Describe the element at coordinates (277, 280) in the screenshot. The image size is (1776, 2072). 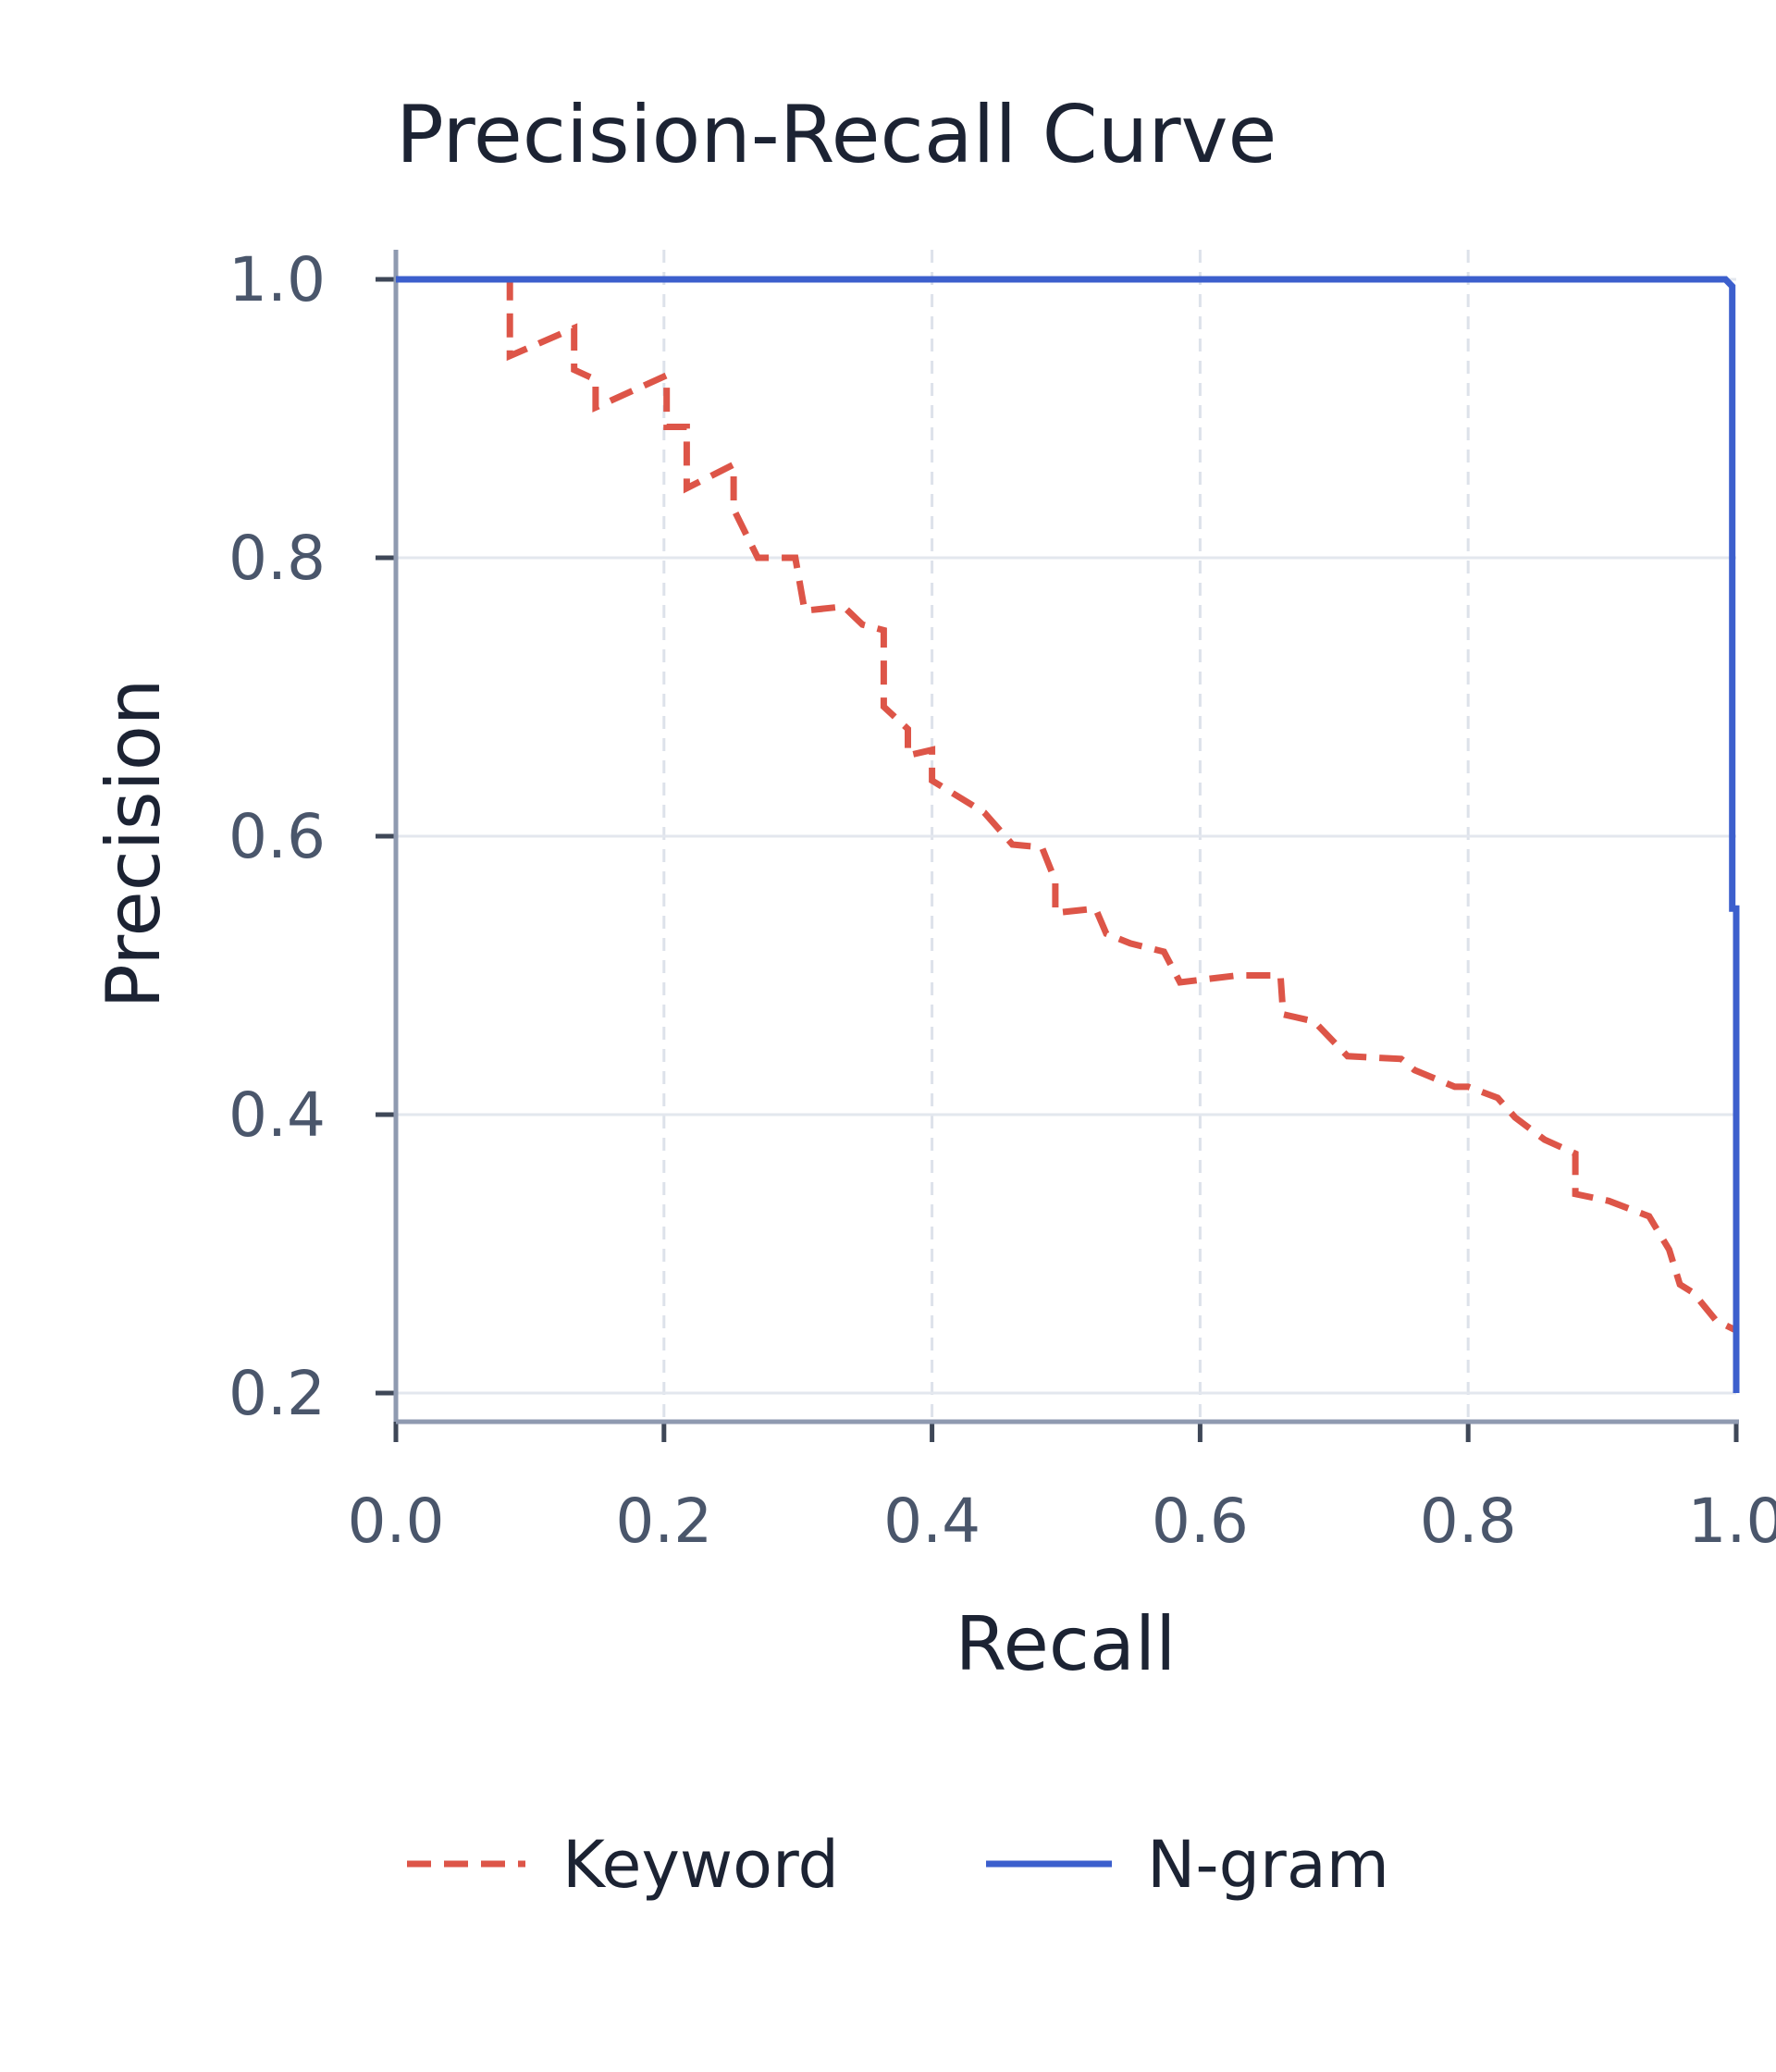
I see `y-tick-label: 1.0` at that location.